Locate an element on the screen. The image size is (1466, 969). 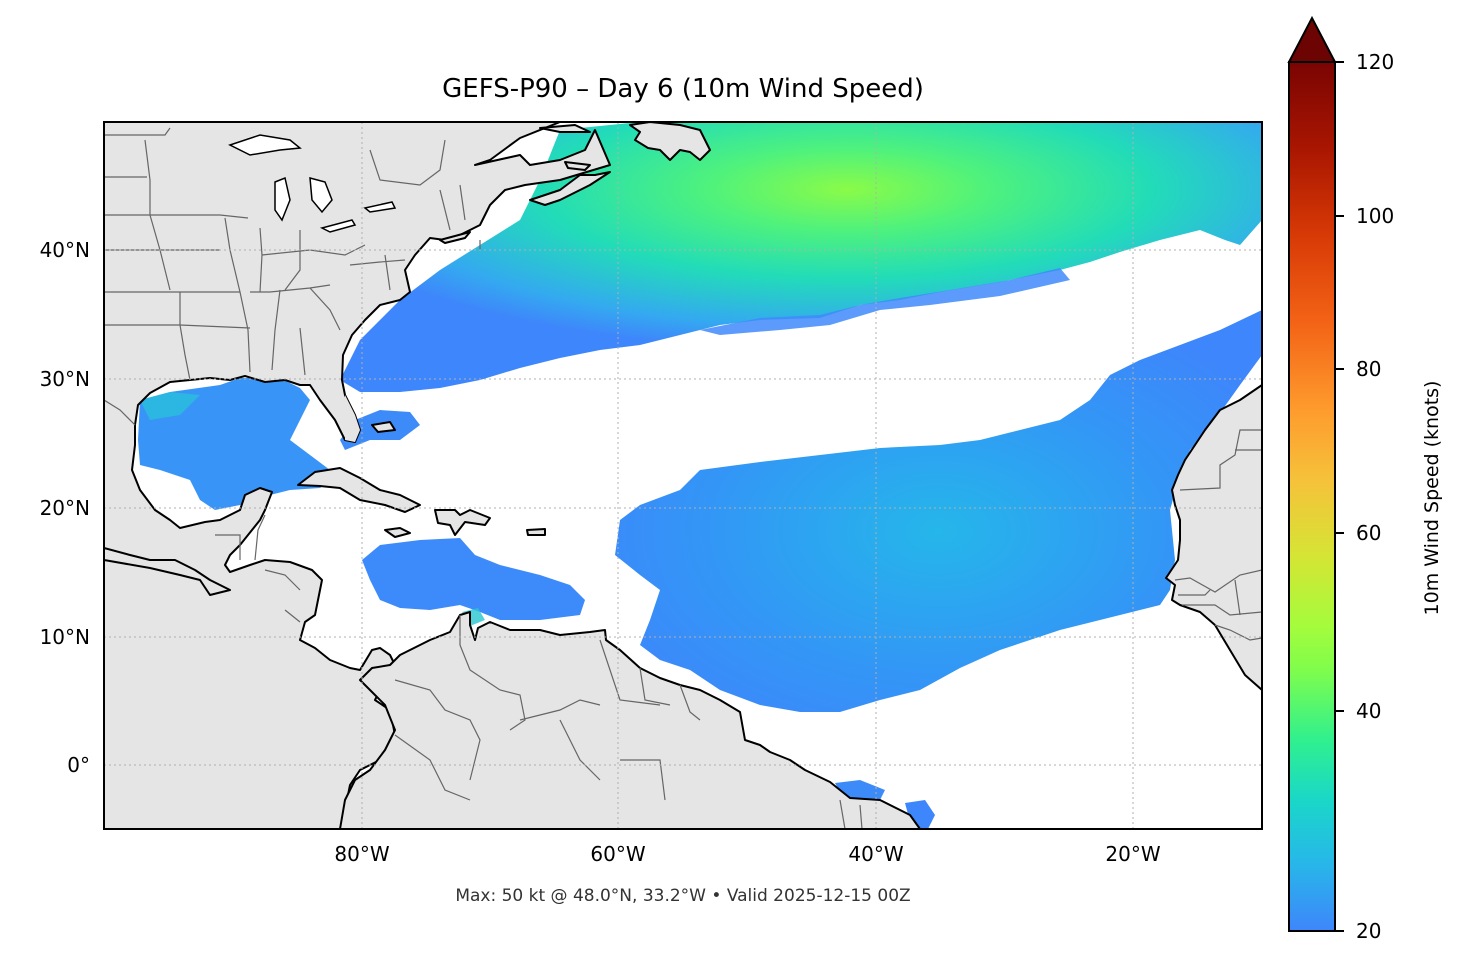
colorbar-tick-60: 60 is located at coordinates (1369, 533).